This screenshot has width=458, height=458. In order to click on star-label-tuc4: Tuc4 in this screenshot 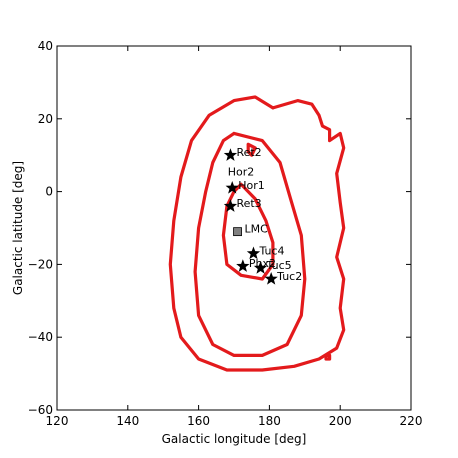, I will do `click(271, 250)`.